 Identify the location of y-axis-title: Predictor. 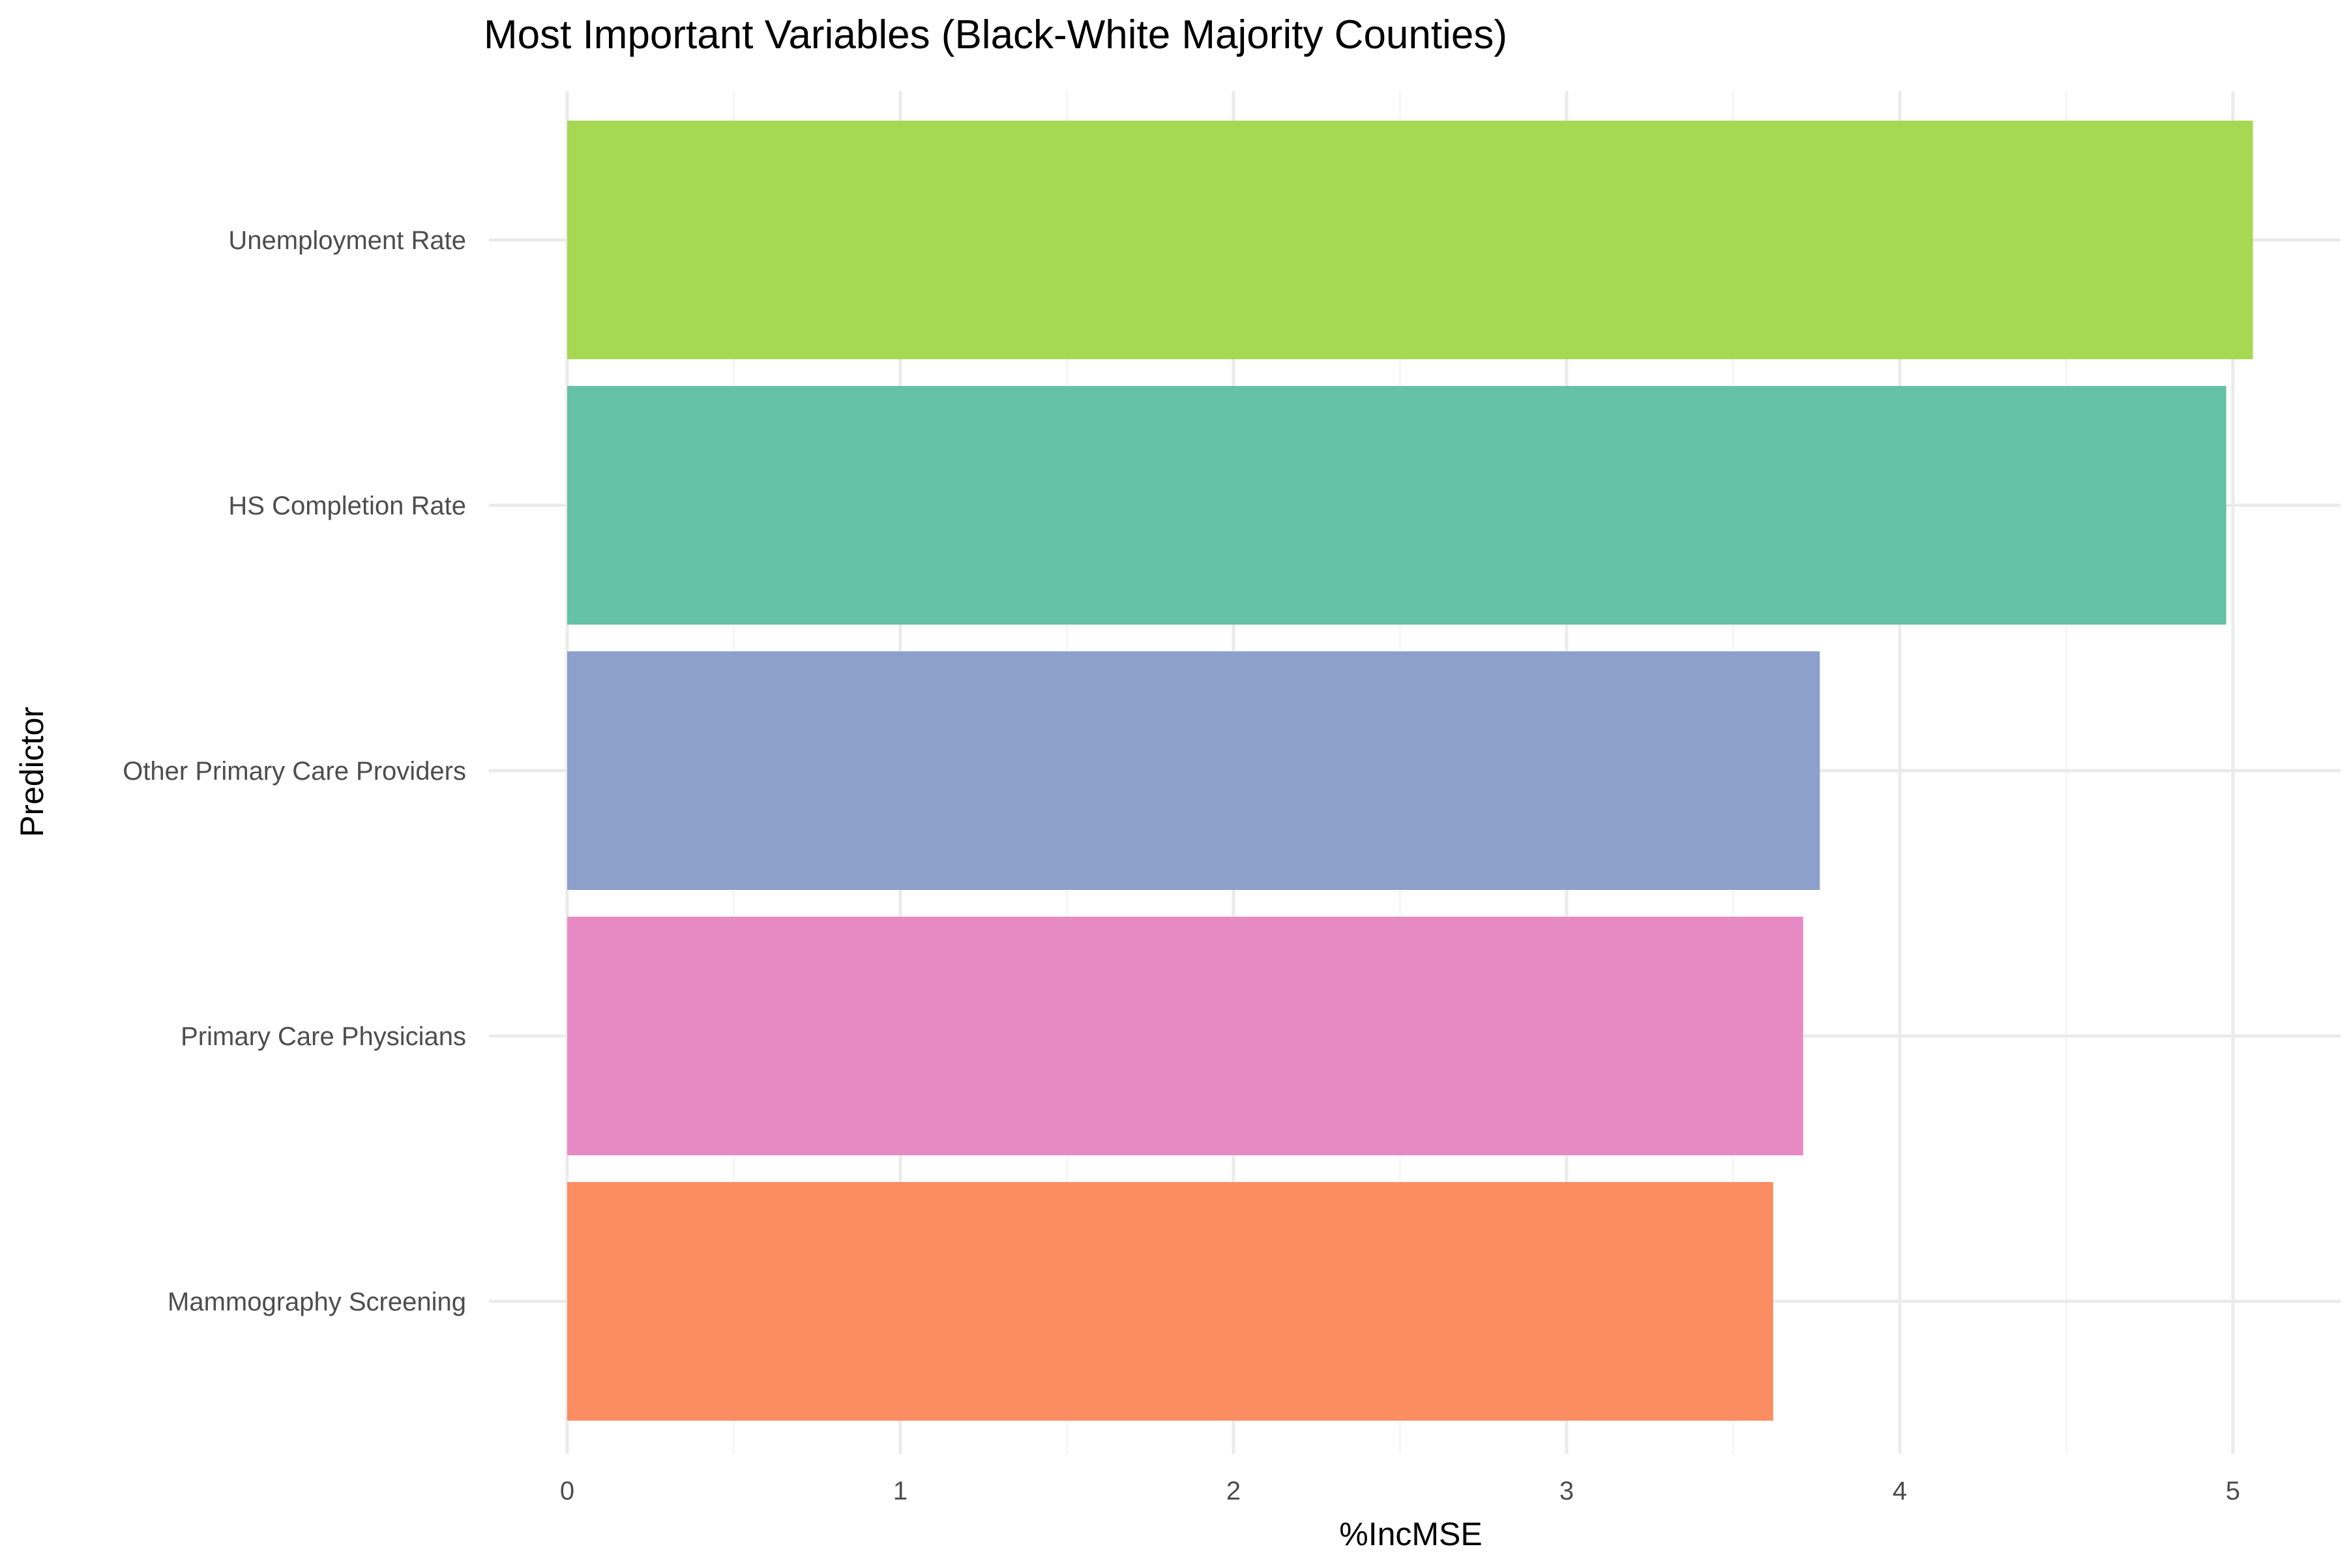
(32, 772).